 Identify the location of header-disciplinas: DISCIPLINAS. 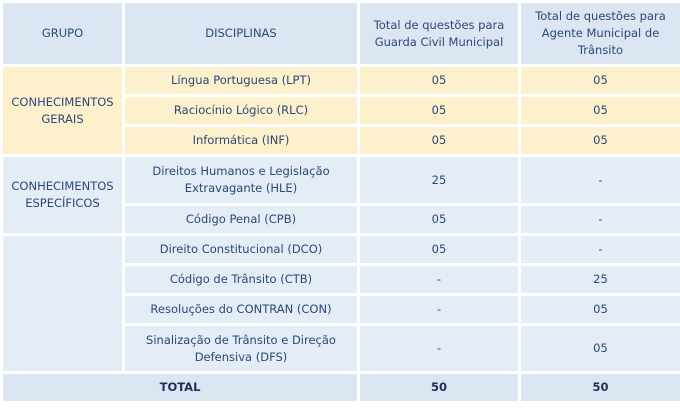
(241, 33).